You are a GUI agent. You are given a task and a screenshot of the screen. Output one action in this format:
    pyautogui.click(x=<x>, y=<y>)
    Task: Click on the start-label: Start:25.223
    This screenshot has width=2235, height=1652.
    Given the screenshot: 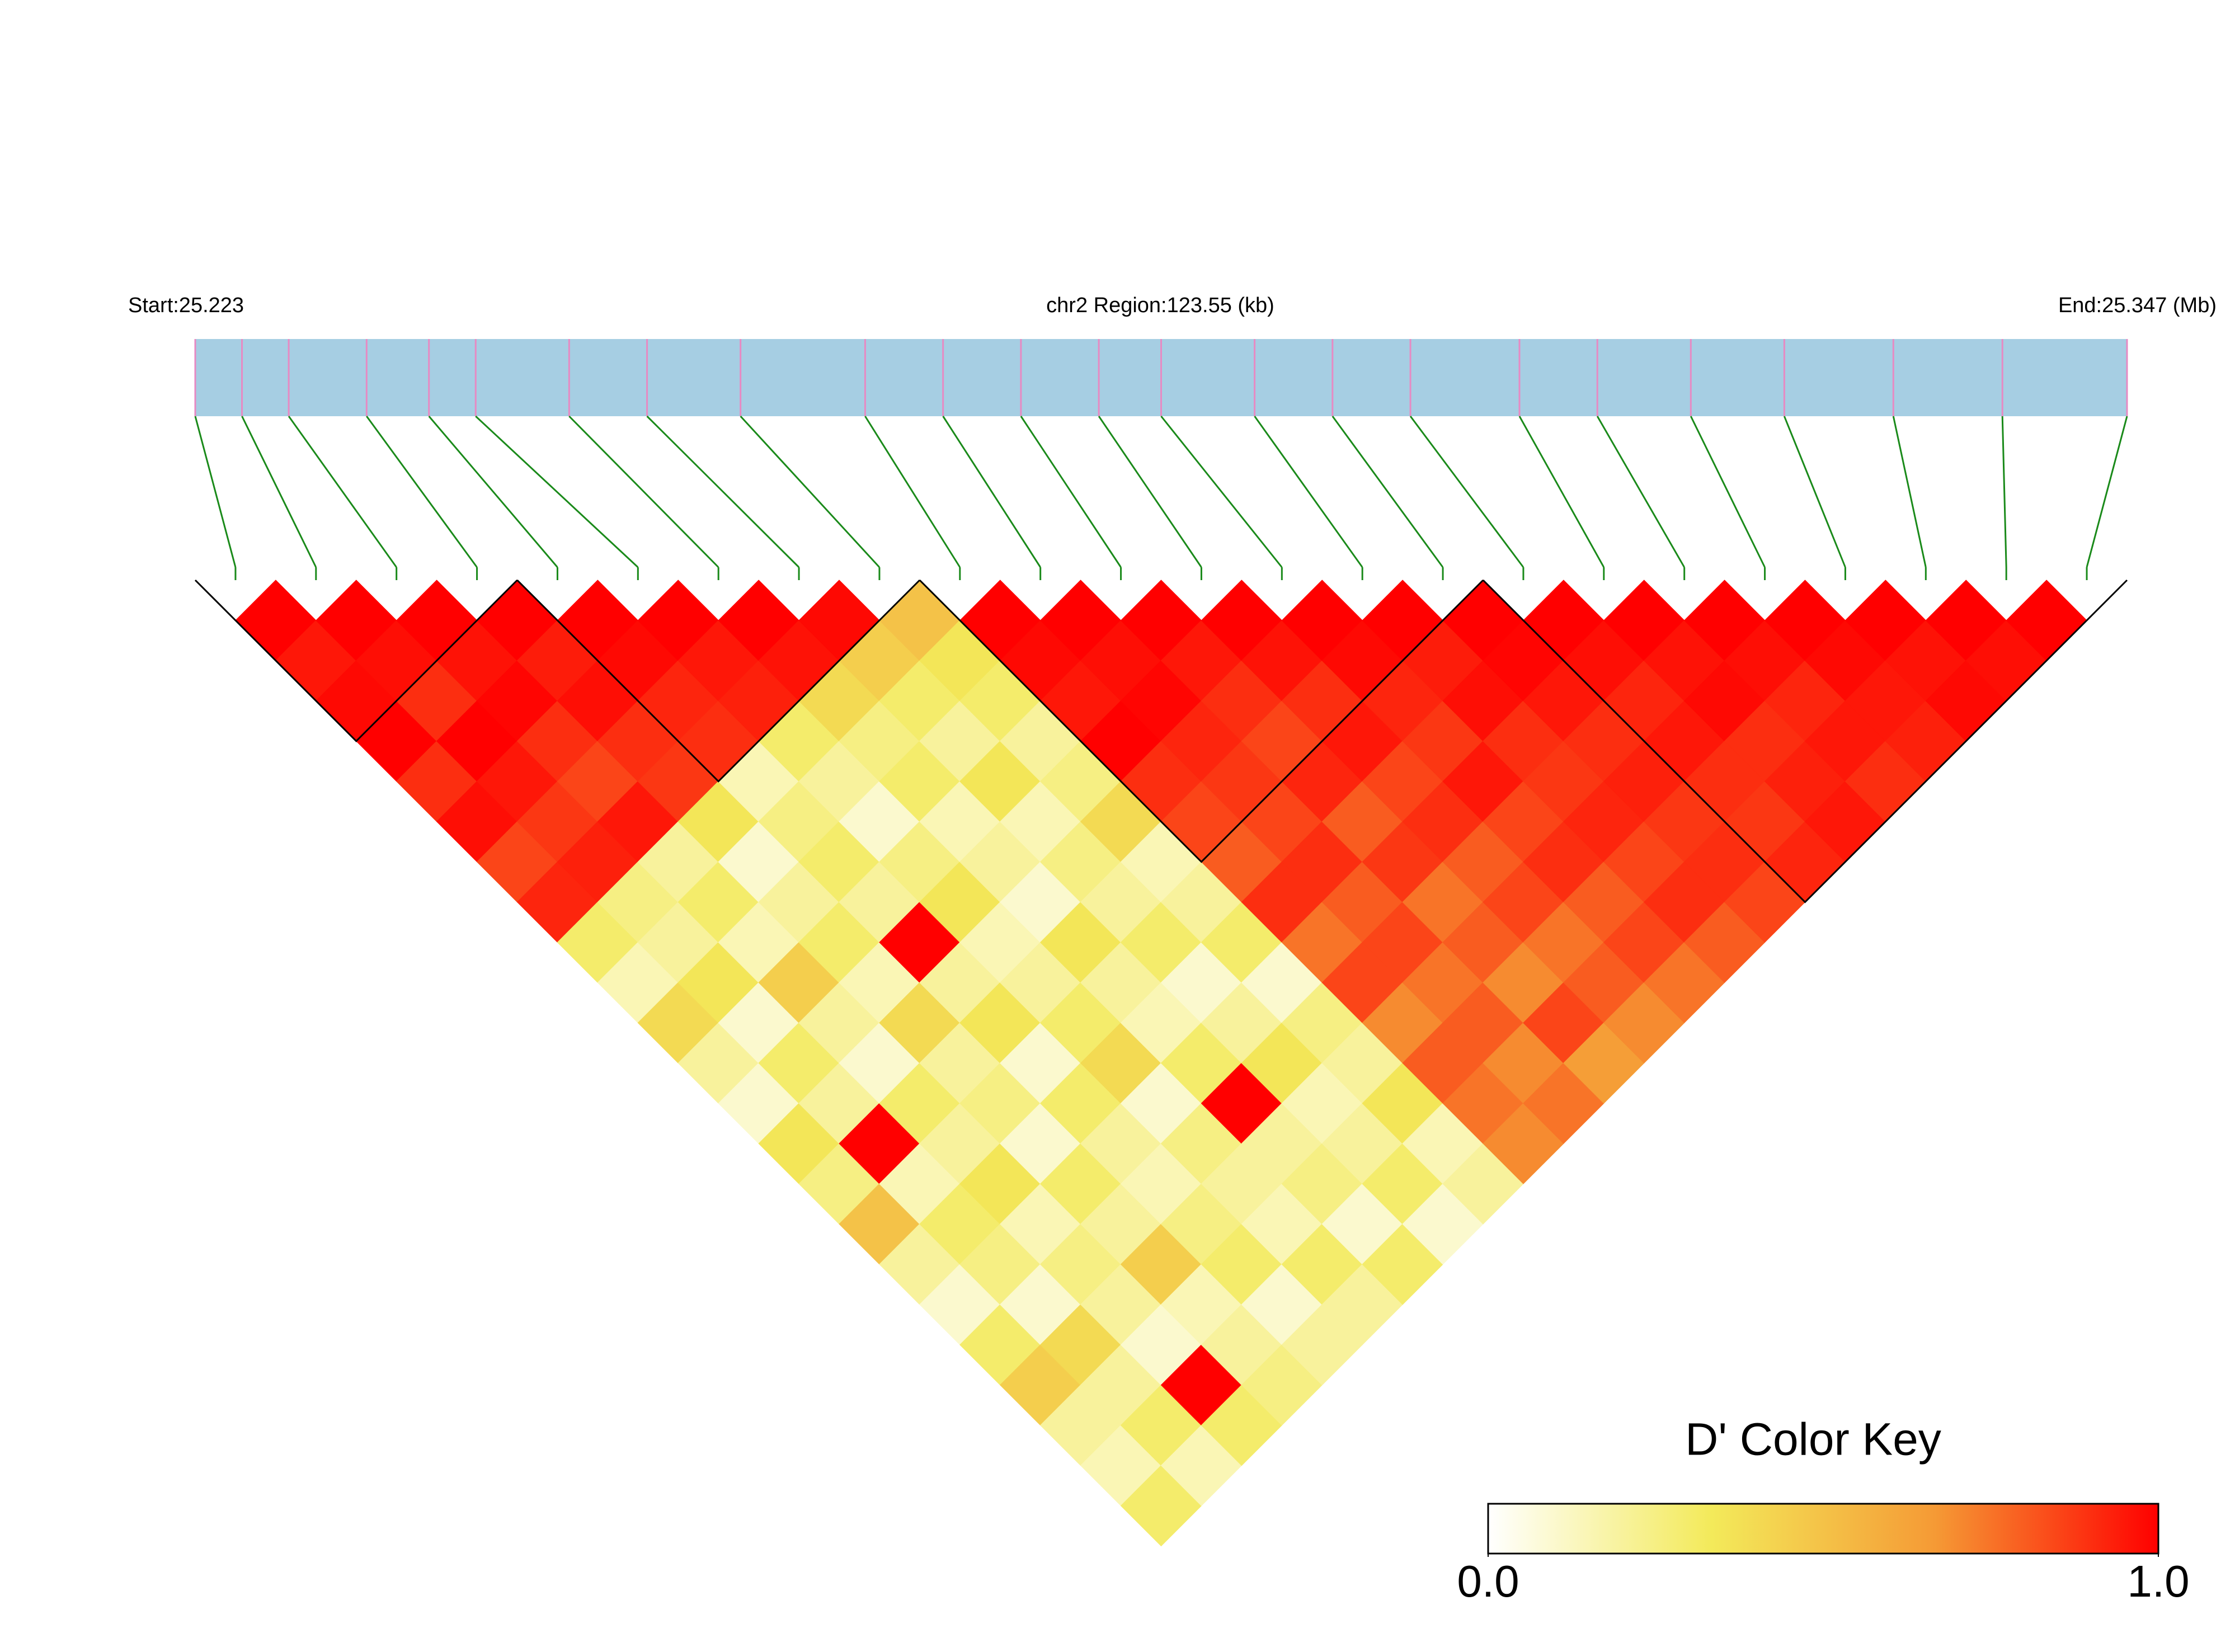 What is the action you would take?
    pyautogui.click(x=186, y=306)
    